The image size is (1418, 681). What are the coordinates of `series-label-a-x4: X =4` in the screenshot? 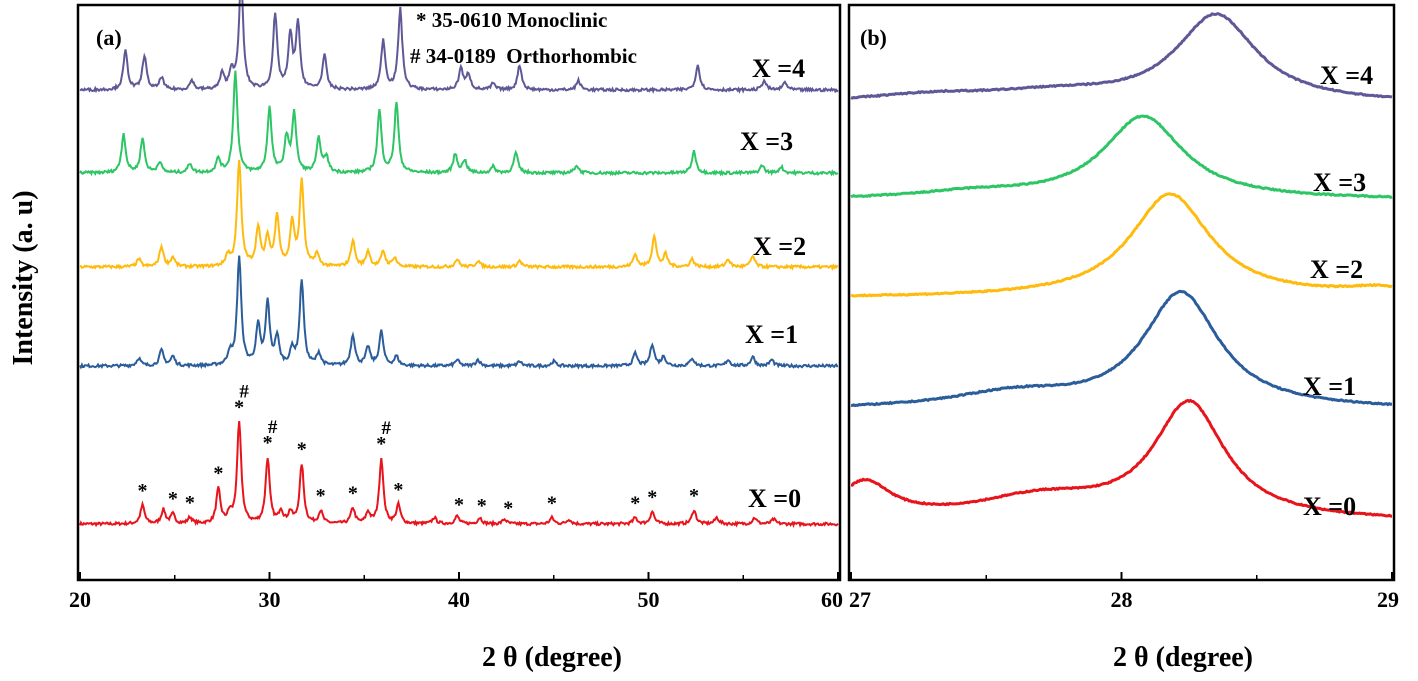 It's located at (778, 68).